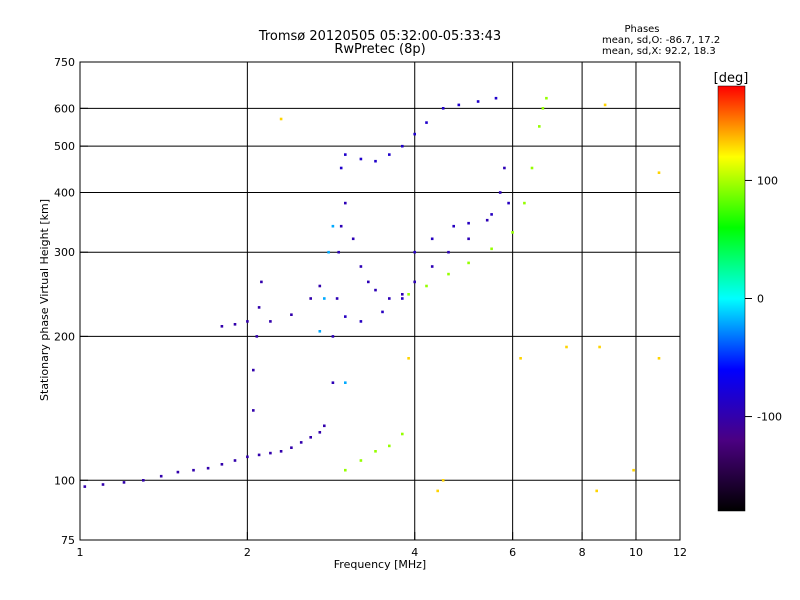  What do you see at coordinates (44, 300) in the screenshot?
I see `y-axis-label: Stationary phase Virtual Height [km]` at bounding box center [44, 300].